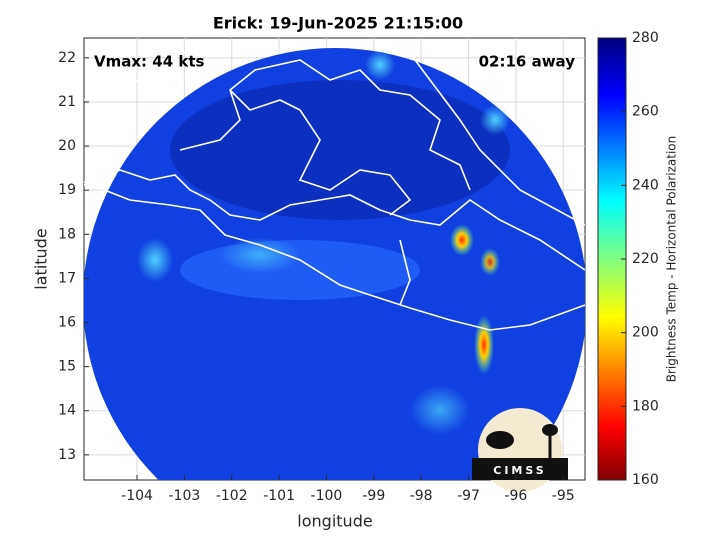 Image resolution: width=720 pixels, height=540 pixels. Describe the element at coordinates (468, 496) in the screenshot. I see `x-tick-label: -97` at that location.